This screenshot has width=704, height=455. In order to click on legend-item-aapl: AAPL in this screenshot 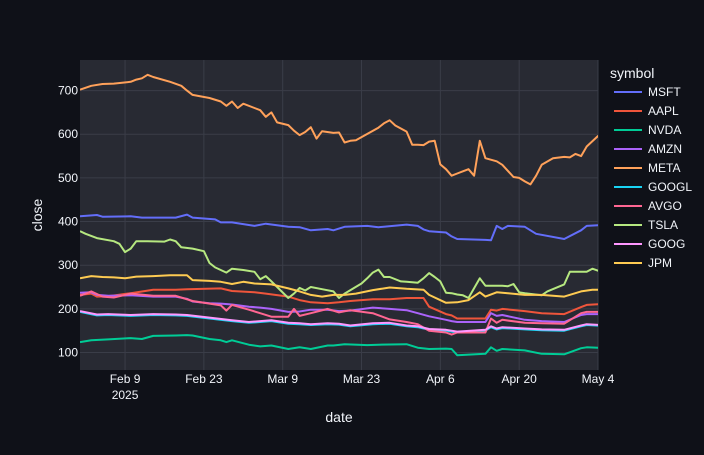, I will do `click(646, 111)`.